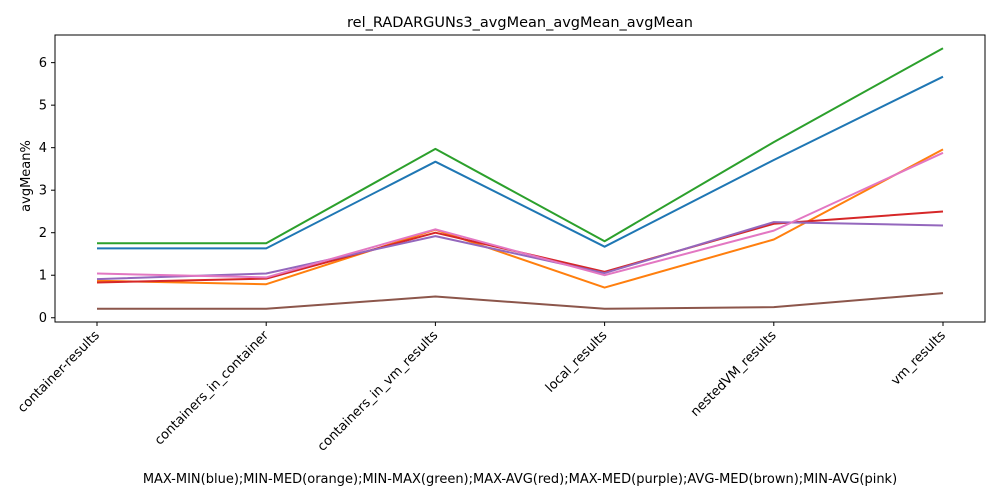 The width and height of the screenshot is (1000, 500). Describe the element at coordinates (734, 374) in the screenshot. I see `x-tick-label: nestedVM_results` at that location.